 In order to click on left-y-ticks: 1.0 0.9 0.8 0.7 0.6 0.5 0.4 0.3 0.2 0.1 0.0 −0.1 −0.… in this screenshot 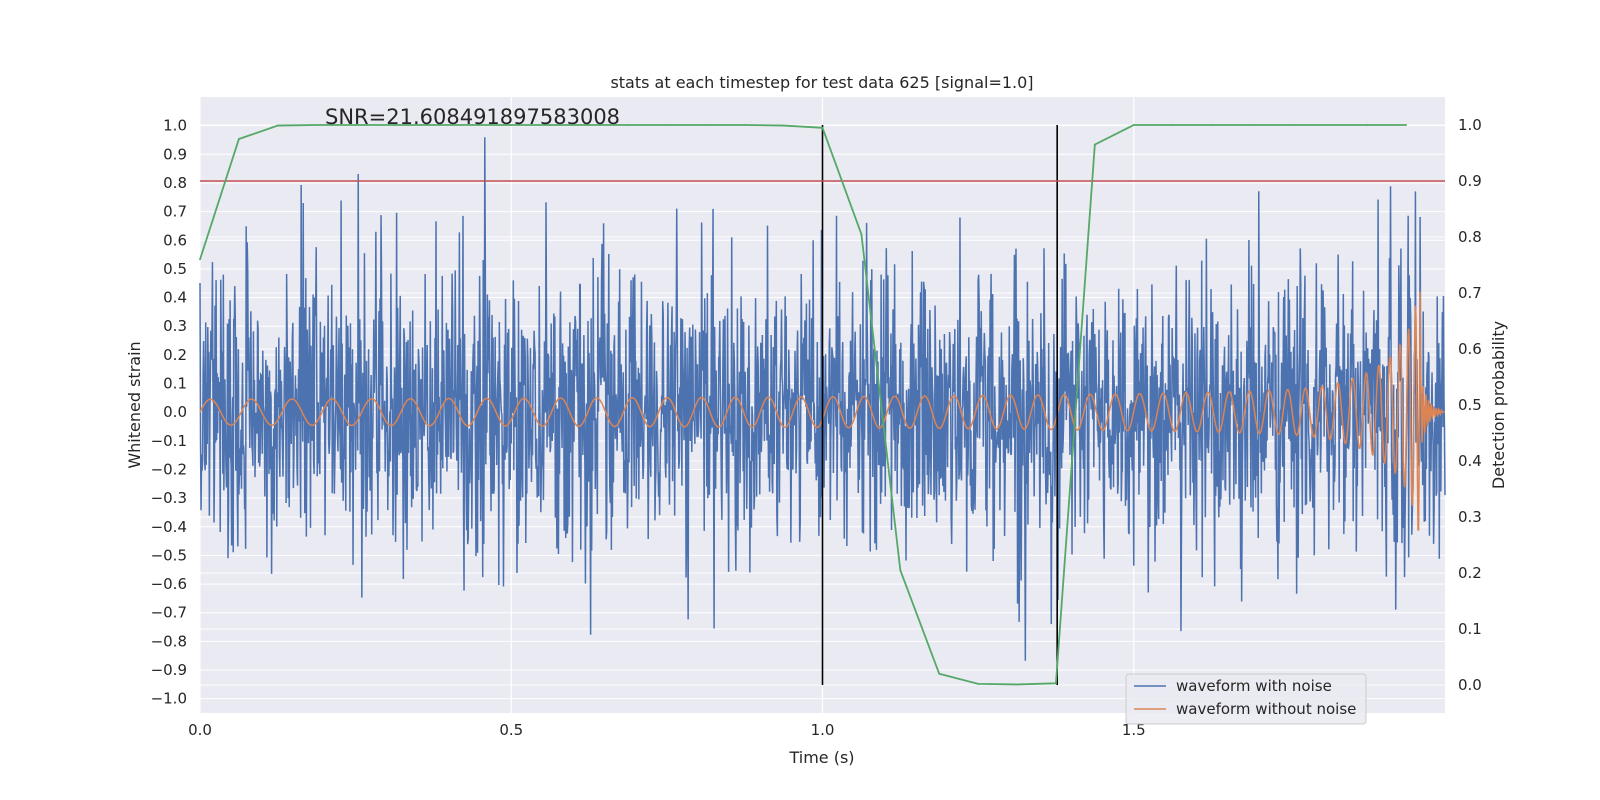, I will do `click(169, 412)`.